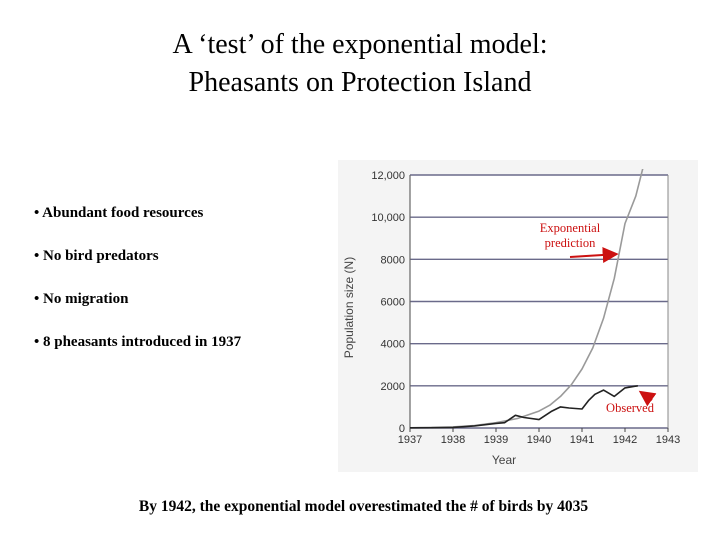 This screenshot has height=540, width=720. What do you see at coordinates (393, 387) in the screenshot?
I see `y-tick-label: 2000` at bounding box center [393, 387].